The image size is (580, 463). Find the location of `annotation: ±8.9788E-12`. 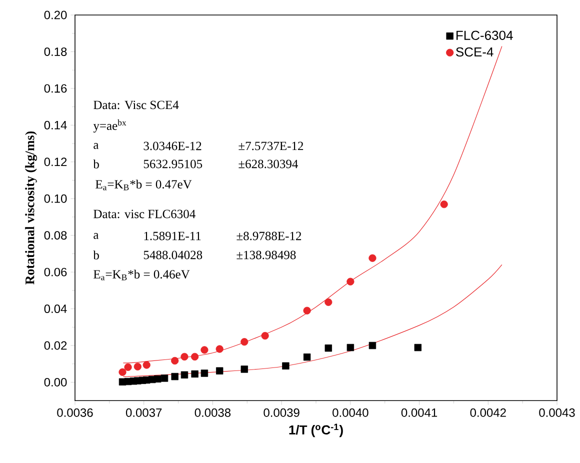

annotation: ±8.9788E-12 is located at coordinates (269, 236).